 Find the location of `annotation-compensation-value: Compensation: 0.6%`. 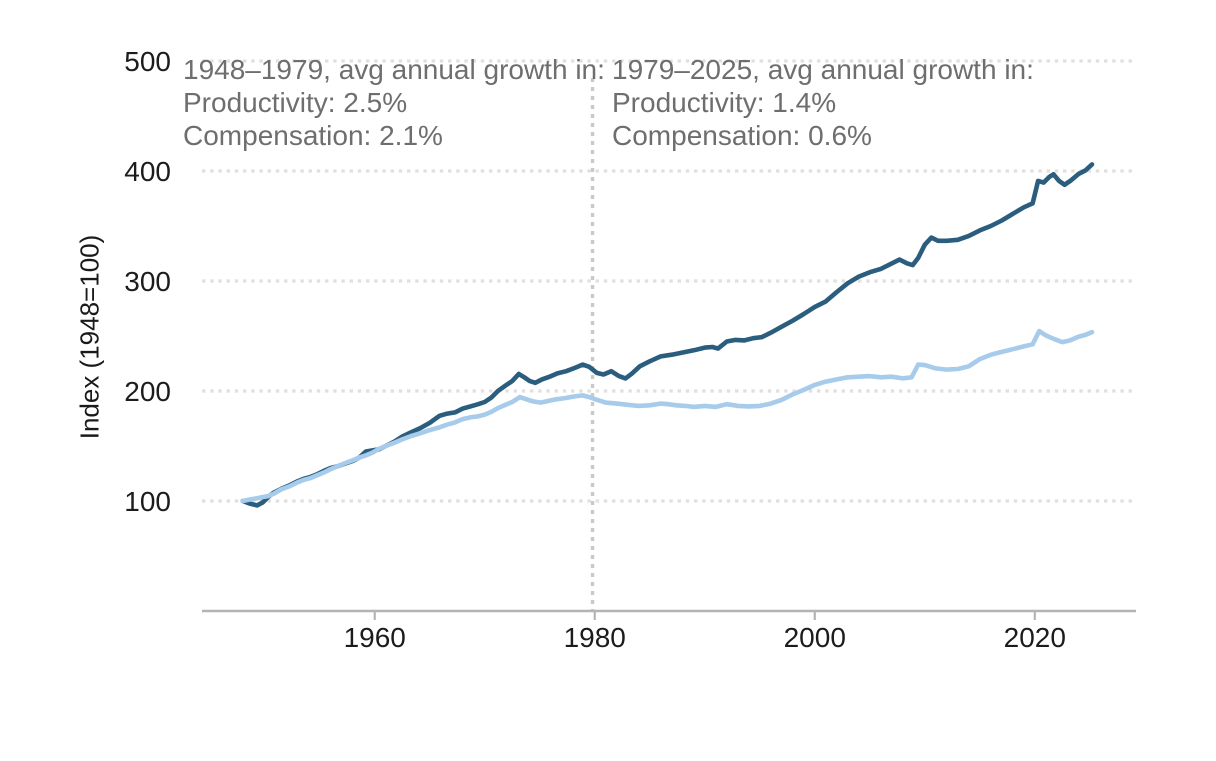

annotation-compensation-value: Compensation: 0.6% is located at coordinates (742, 135).